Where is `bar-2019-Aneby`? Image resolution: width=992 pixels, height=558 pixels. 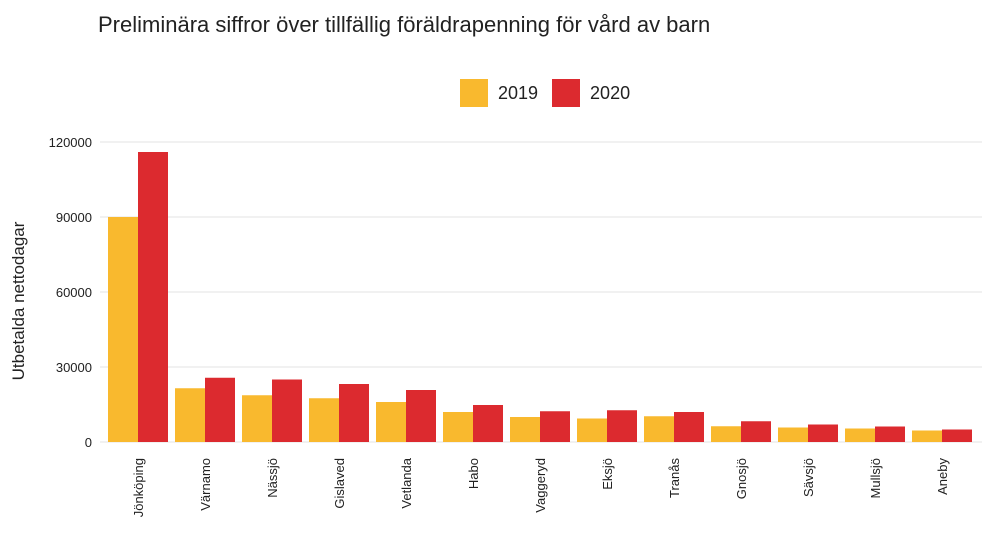
bar-2019-Aneby is located at coordinates (927, 436).